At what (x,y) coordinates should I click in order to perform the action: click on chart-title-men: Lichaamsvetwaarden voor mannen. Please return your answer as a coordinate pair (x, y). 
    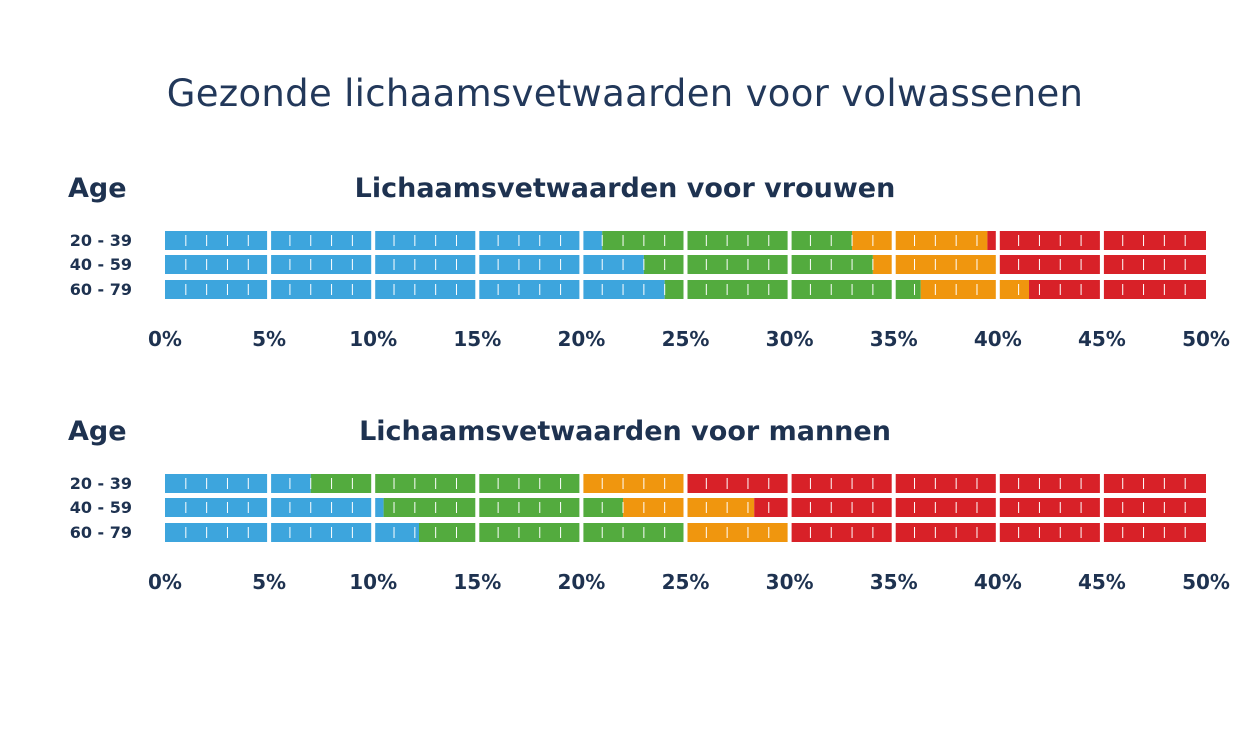
    Looking at the image, I should click on (625, 431).